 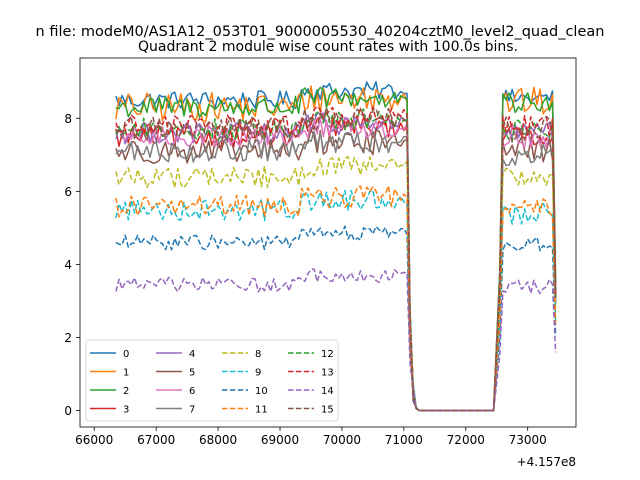 What do you see at coordinates (126, 354) in the screenshot?
I see `legend-label-0: 0` at bounding box center [126, 354].